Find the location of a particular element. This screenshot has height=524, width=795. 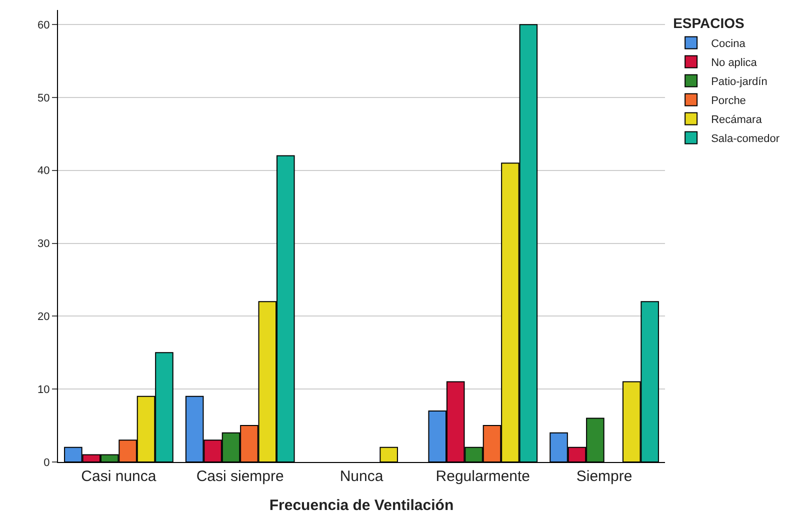

x-tick-label: Siempre is located at coordinates (604, 476).